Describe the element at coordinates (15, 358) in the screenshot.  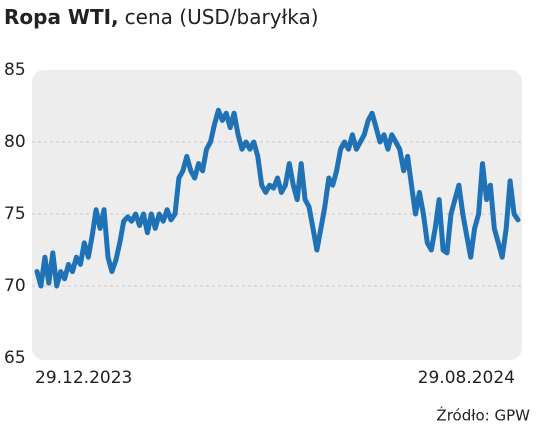
I see `y-tick-label: 65` at that location.